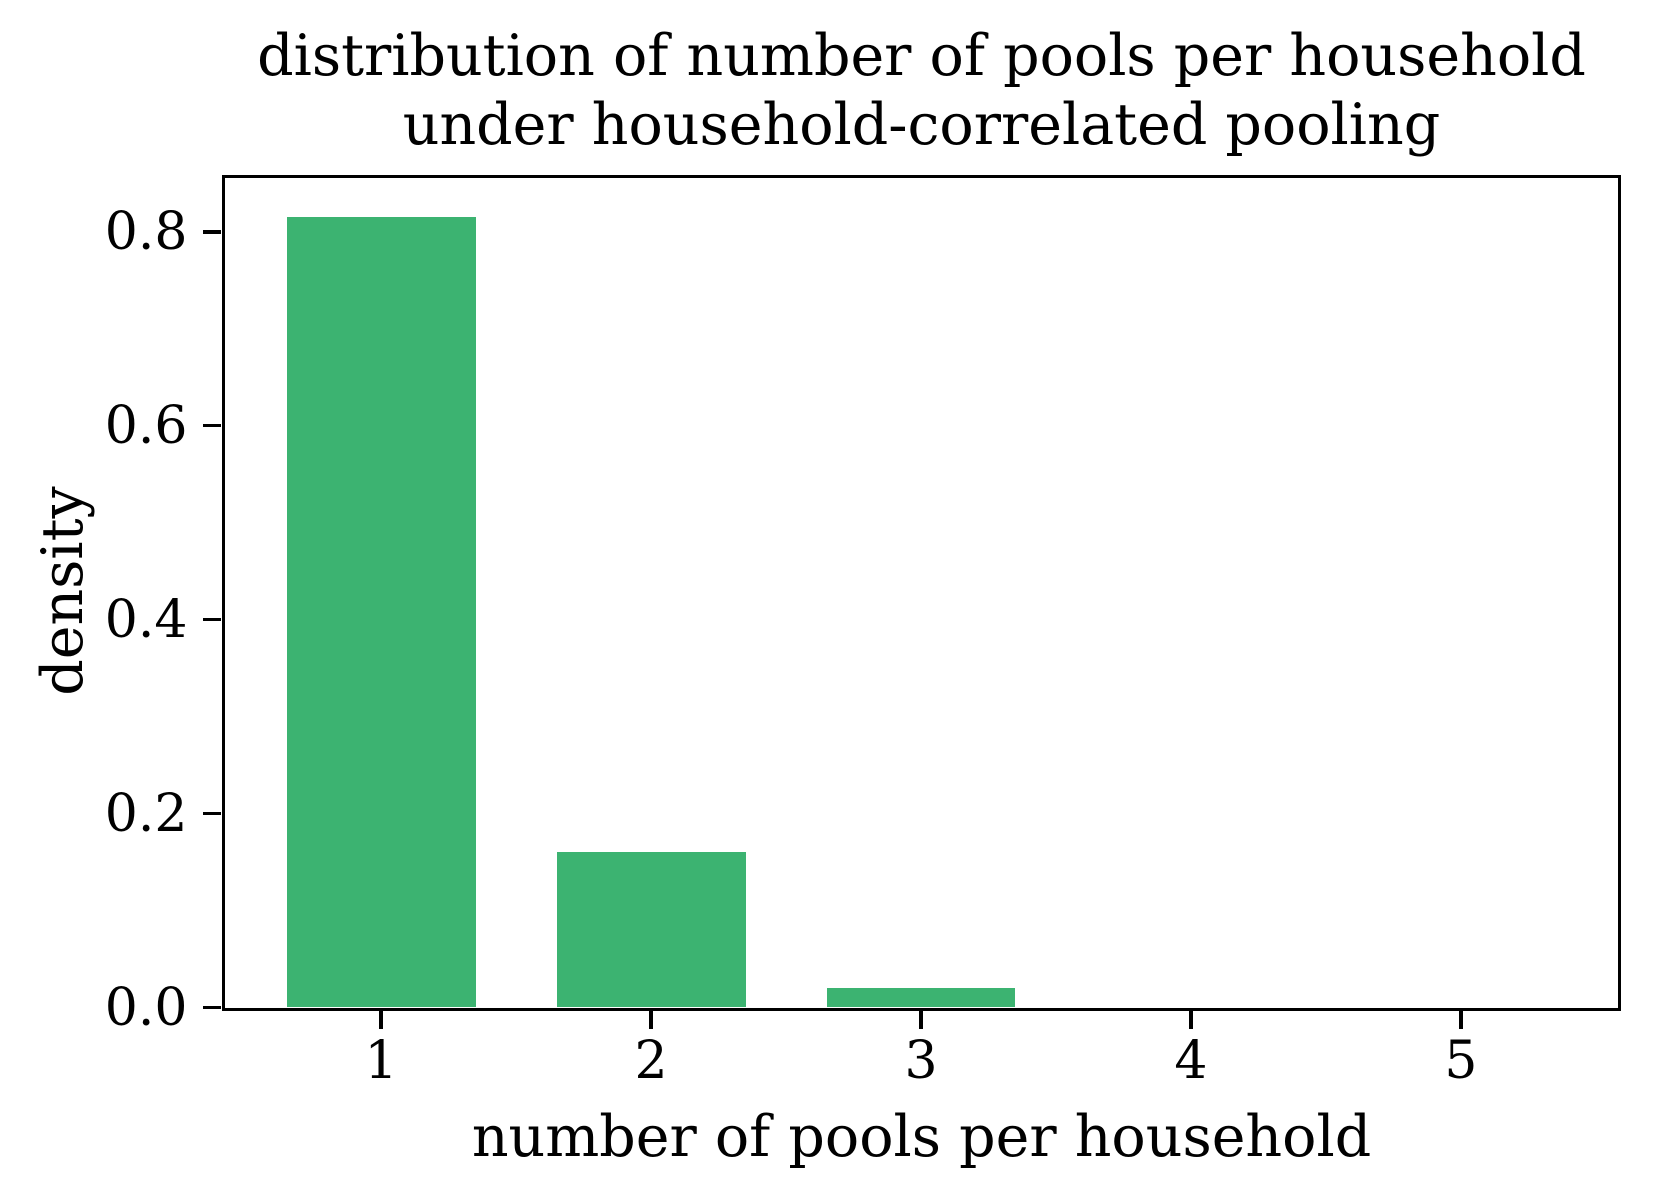 The height and width of the screenshot is (1204, 1658). I want to click on y-tick-mark-0.4, so click(212, 619).